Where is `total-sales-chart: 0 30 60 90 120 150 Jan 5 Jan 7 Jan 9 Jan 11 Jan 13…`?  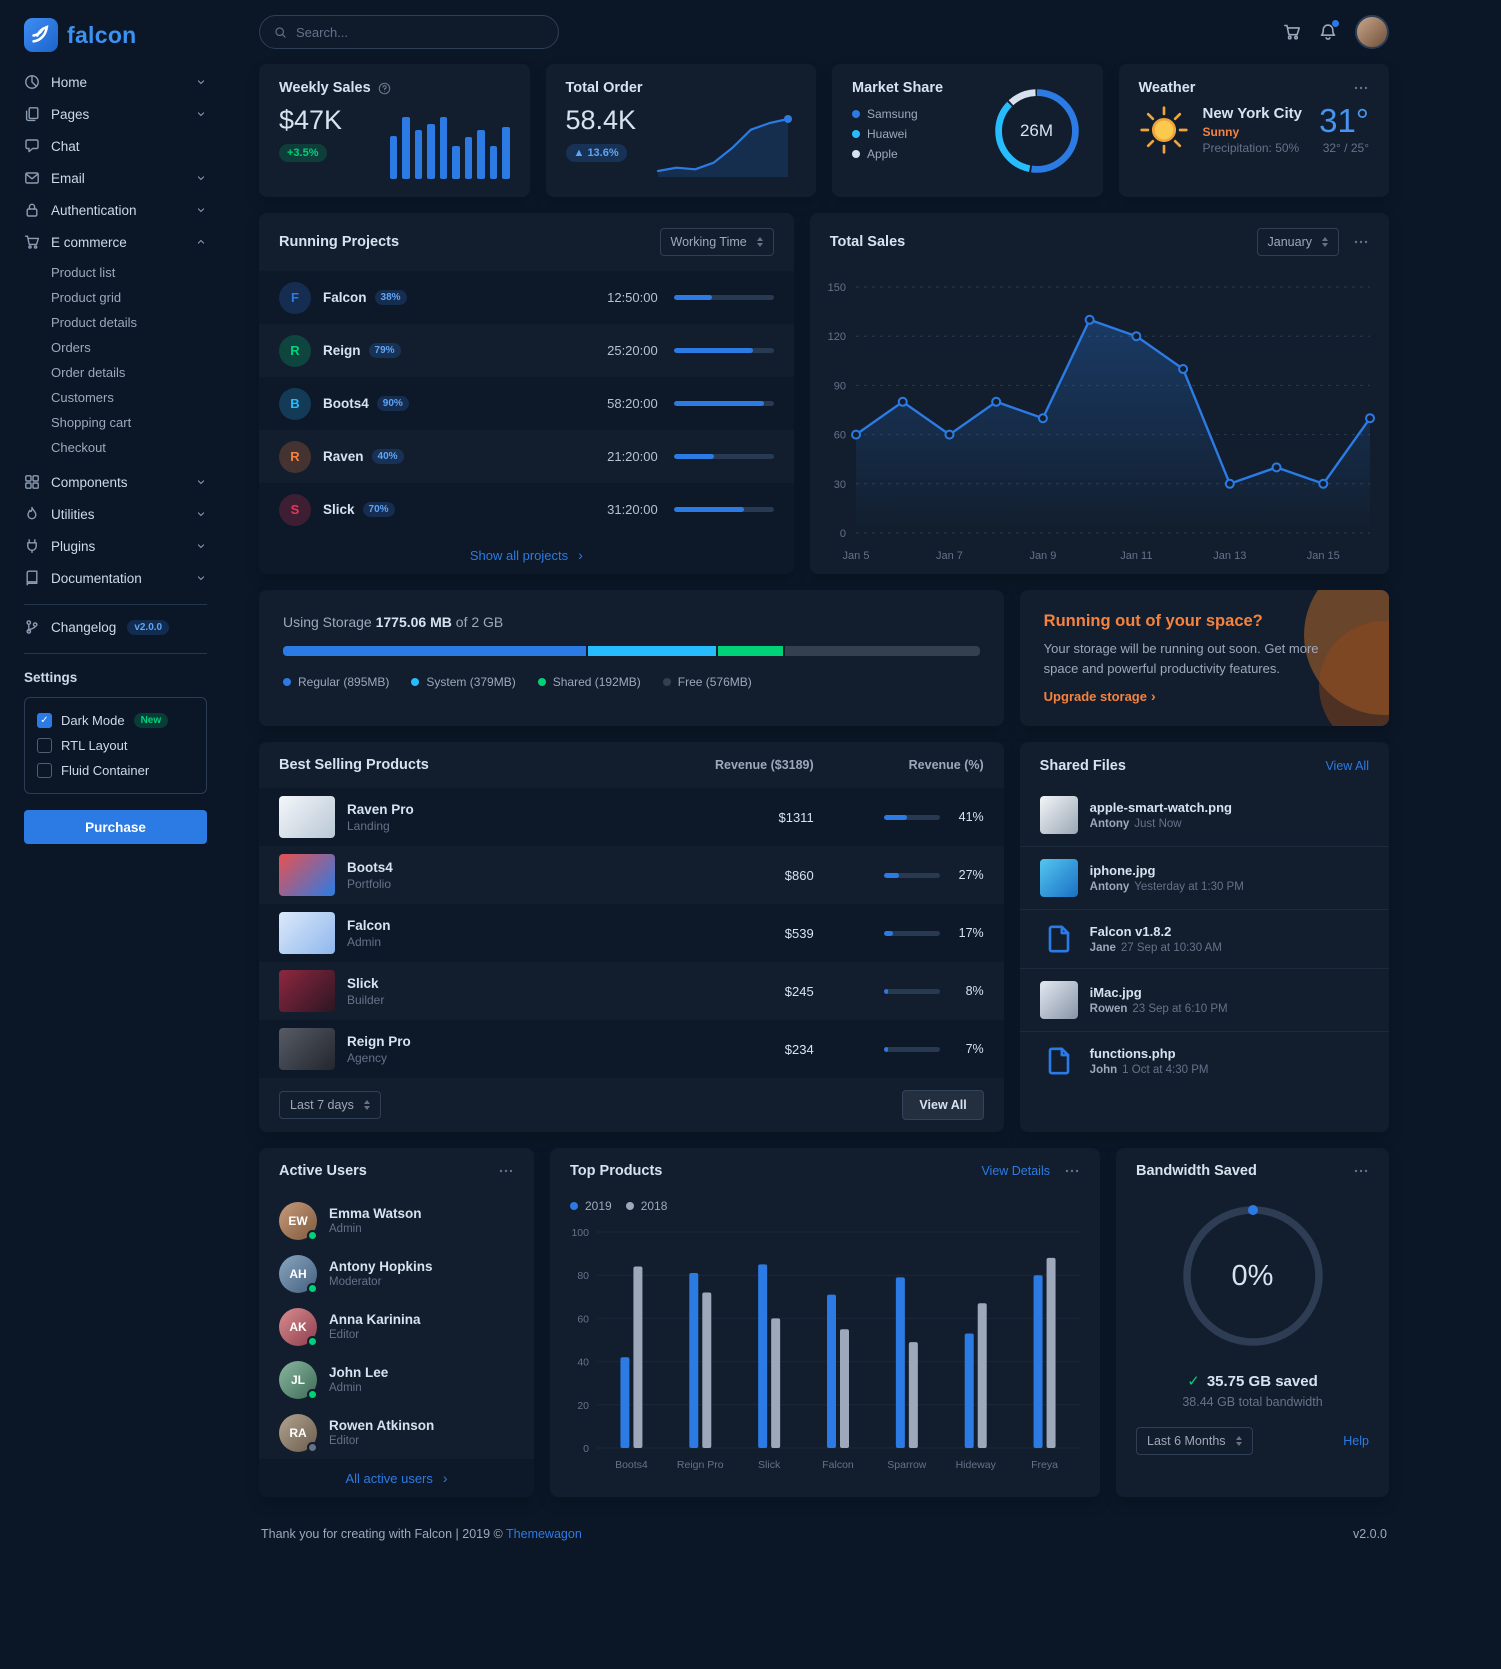
total-sales-chart: 0 30 60 90 120 150 Jan 5 Jan 7 Jan 9 Jan 11 Jan 13… is located at coordinates (1101, 422).